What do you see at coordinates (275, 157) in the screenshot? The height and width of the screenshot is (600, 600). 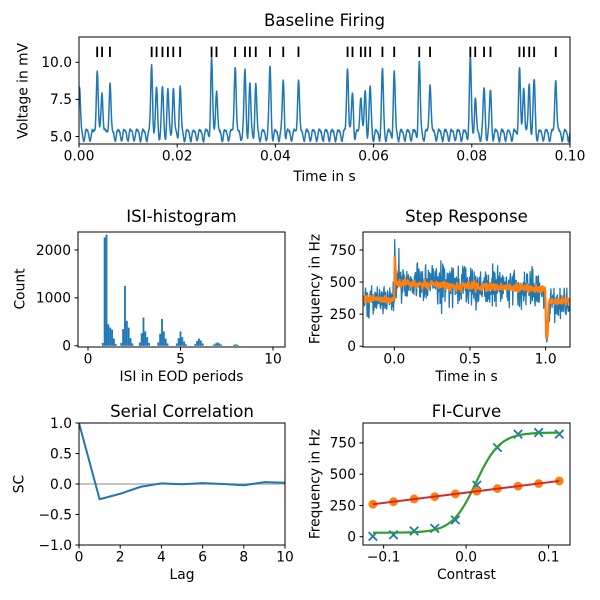 I see `svg-text: 0.04` at bounding box center [275, 157].